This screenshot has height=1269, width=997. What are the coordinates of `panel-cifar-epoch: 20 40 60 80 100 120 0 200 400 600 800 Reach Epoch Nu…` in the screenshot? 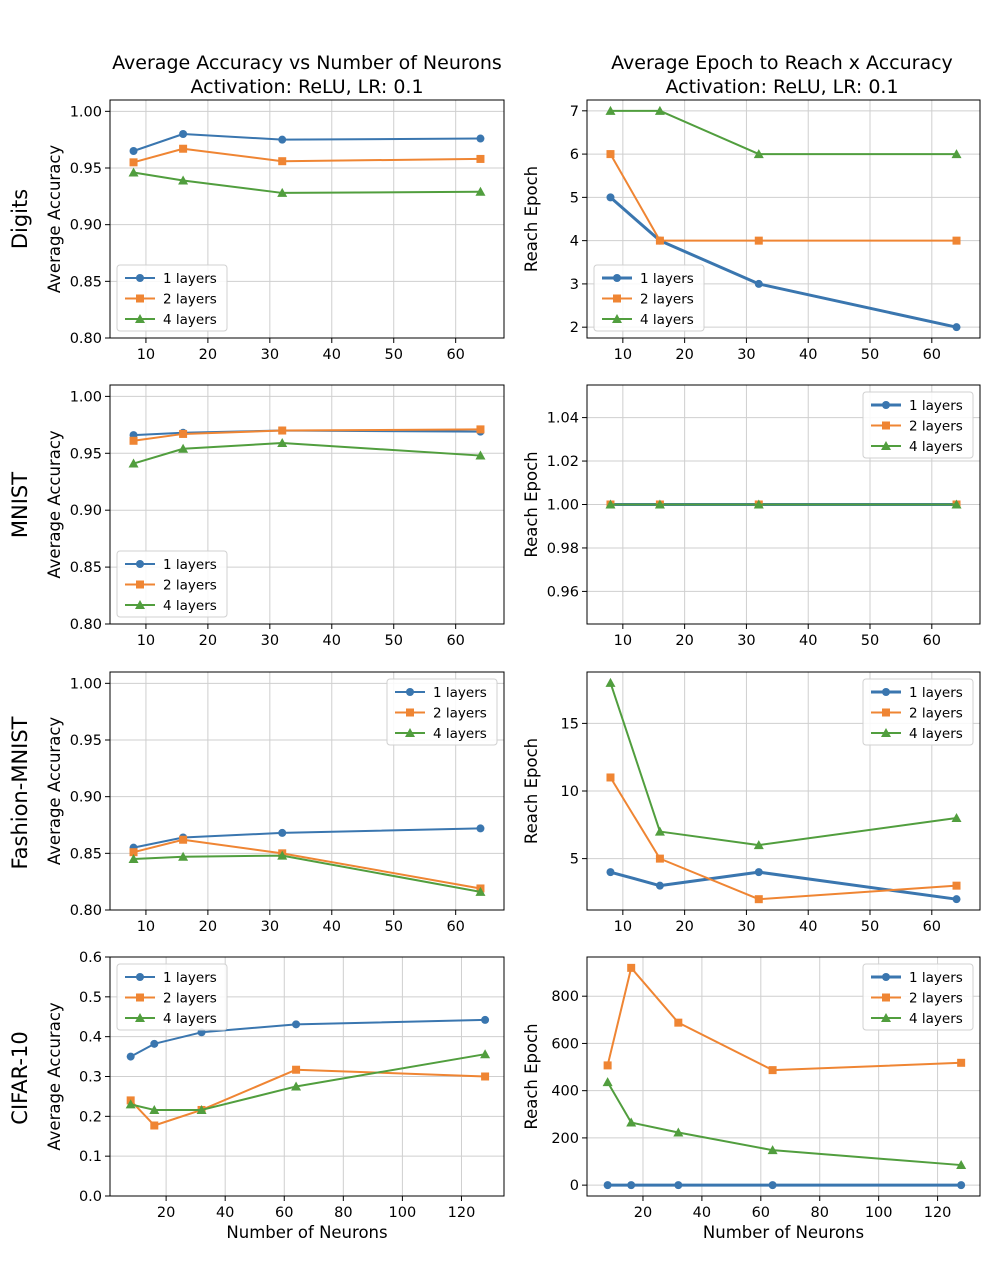 It's located at (751, 1099).